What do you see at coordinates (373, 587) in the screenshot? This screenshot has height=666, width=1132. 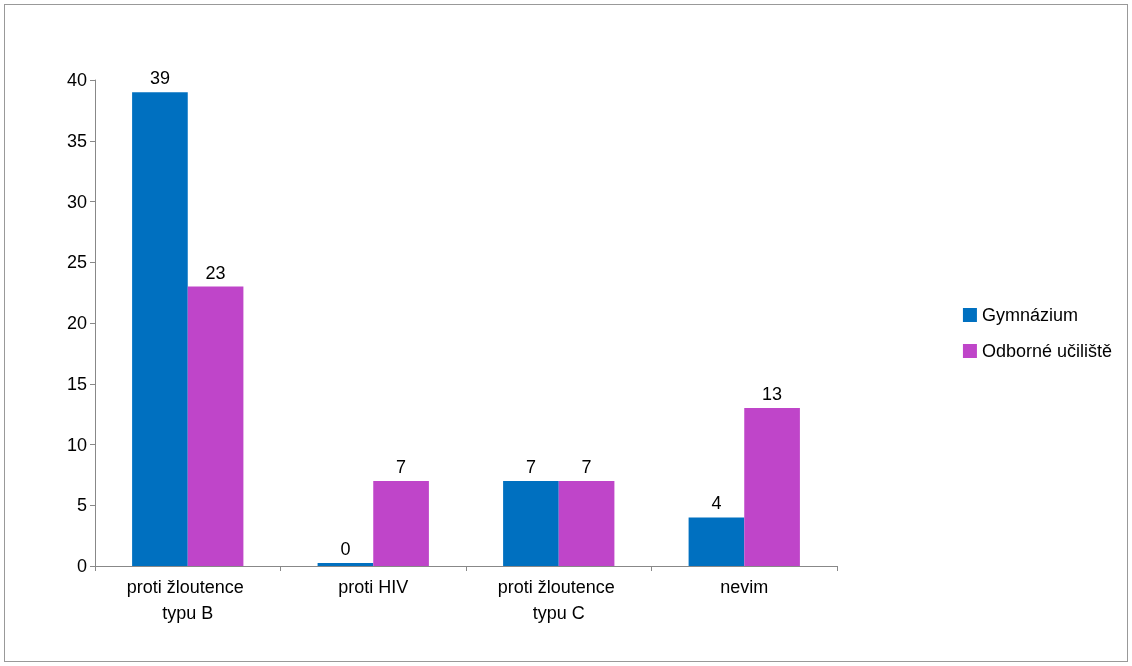 I see `x-tick-label: proti HIV` at bounding box center [373, 587].